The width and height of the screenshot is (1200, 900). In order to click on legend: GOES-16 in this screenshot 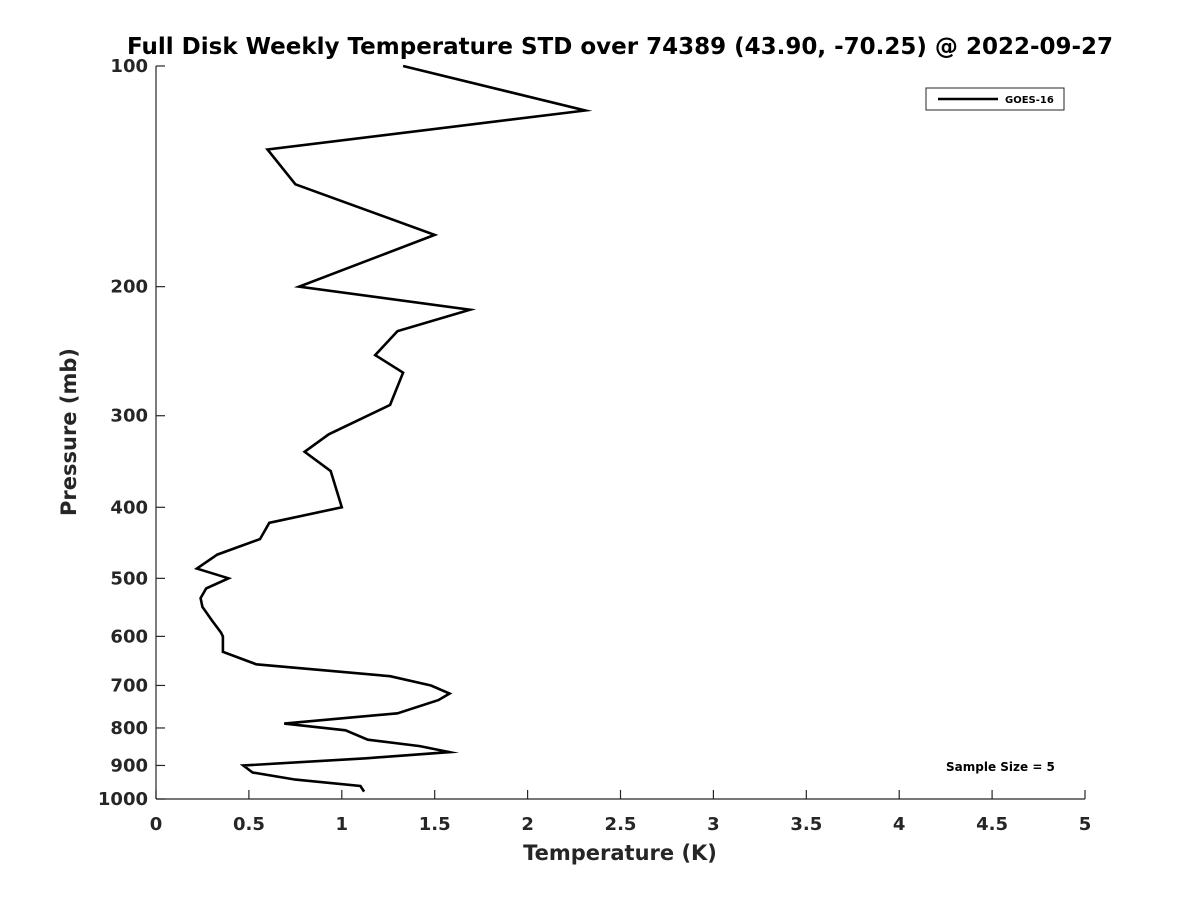, I will do `click(995, 99)`.